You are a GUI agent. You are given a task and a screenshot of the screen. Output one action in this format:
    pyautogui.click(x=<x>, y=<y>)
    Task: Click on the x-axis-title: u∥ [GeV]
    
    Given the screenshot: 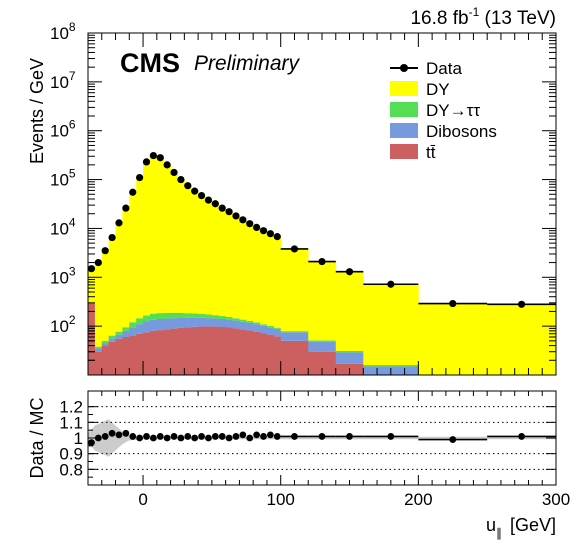 What is the action you would take?
    pyautogui.click(x=521, y=527)
    